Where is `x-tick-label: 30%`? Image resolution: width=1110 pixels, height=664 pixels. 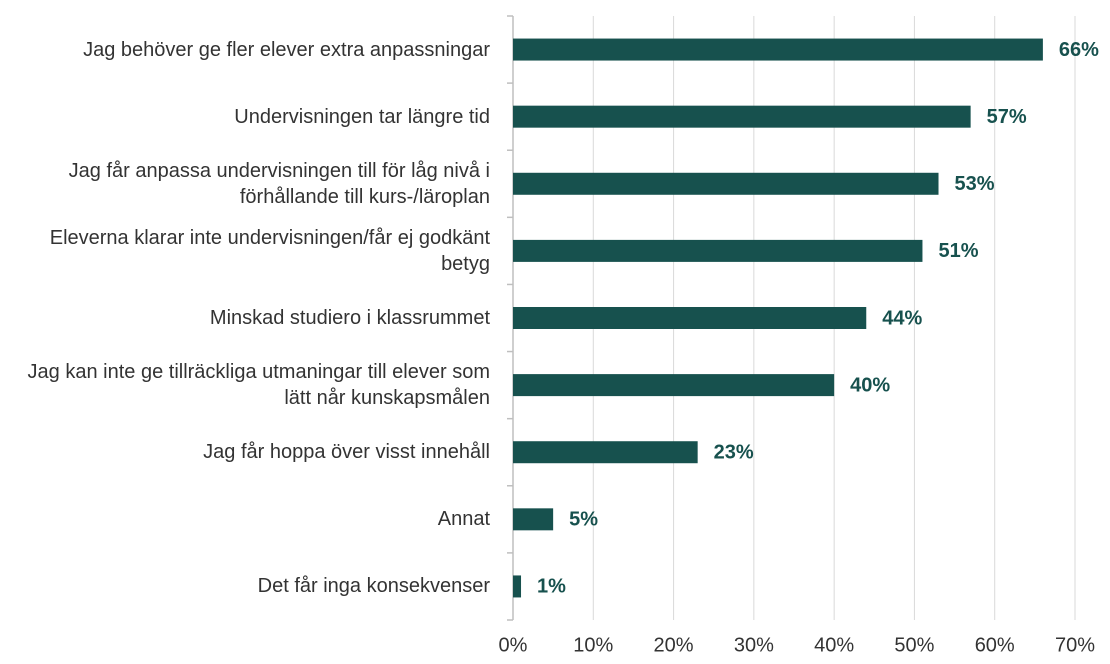
x-tick-label: 30% is located at coordinates (754, 645).